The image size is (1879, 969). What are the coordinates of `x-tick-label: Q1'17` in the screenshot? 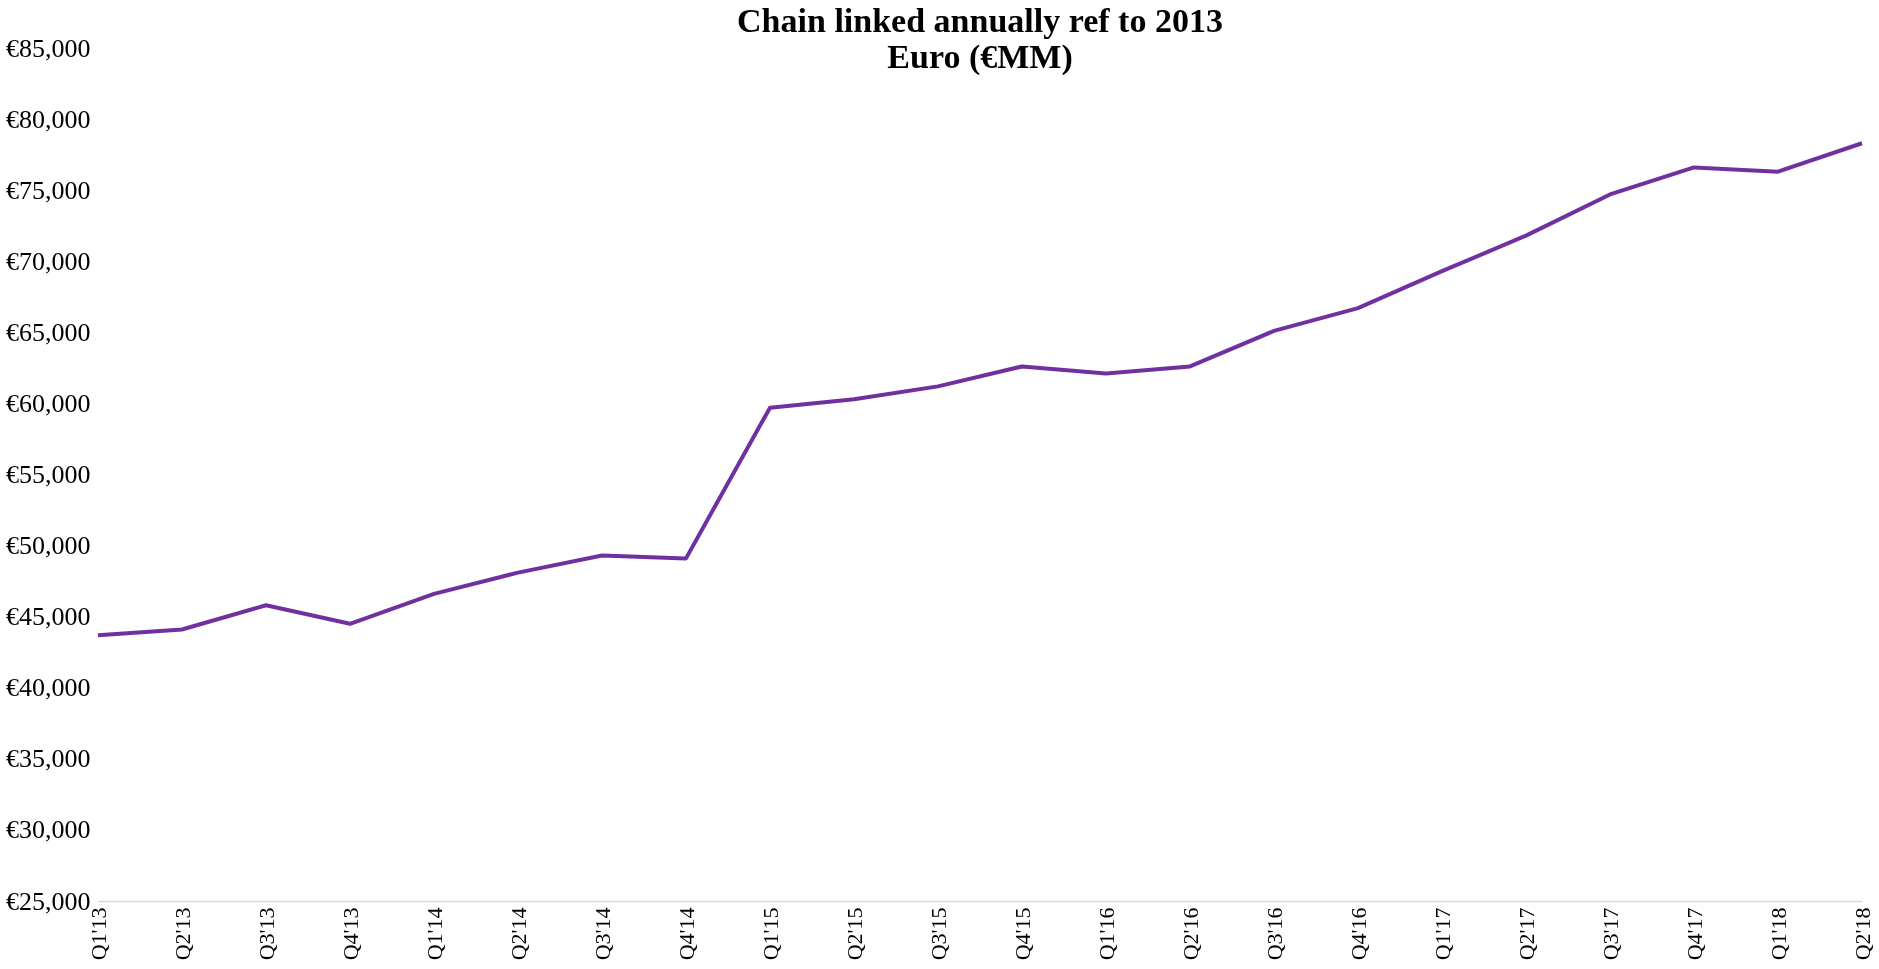 It's located at (1442, 934).